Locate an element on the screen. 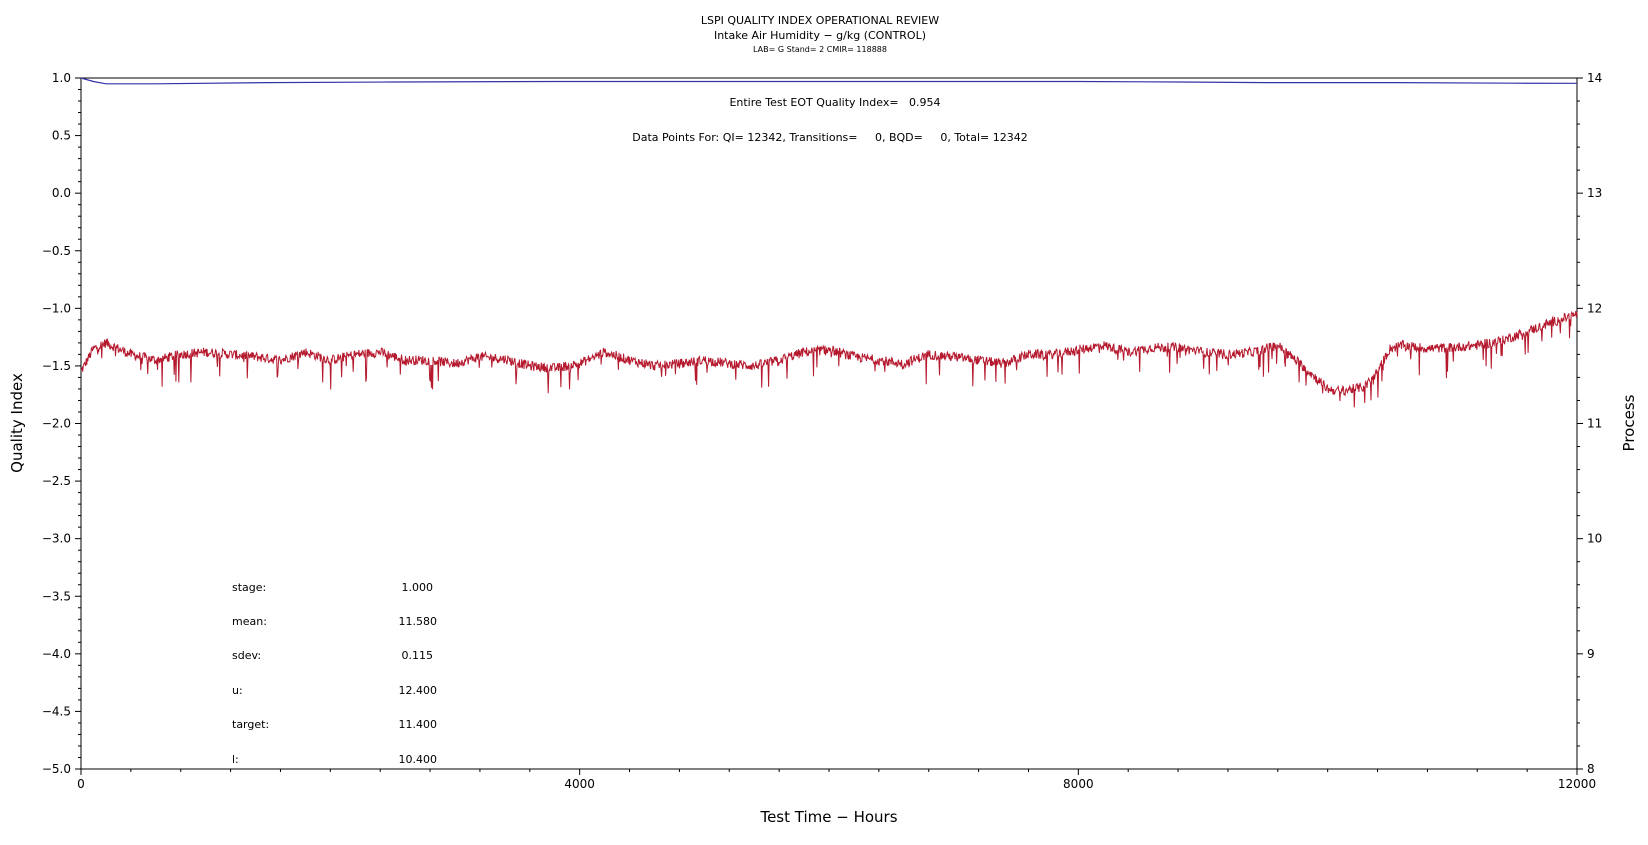 The height and width of the screenshot is (845, 1648). y-left-tick-label: −0.5 is located at coordinates (56, 251).